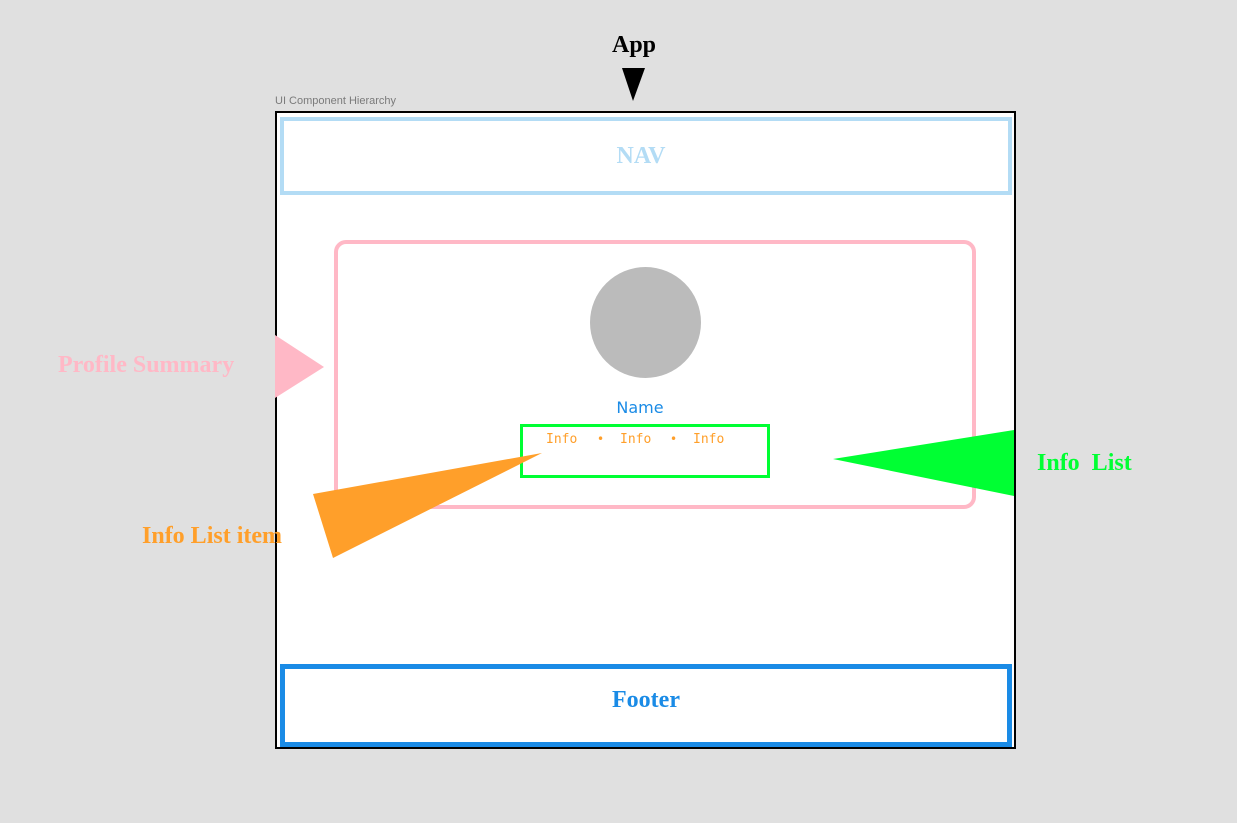  I want to click on avatar, so click(645, 322).